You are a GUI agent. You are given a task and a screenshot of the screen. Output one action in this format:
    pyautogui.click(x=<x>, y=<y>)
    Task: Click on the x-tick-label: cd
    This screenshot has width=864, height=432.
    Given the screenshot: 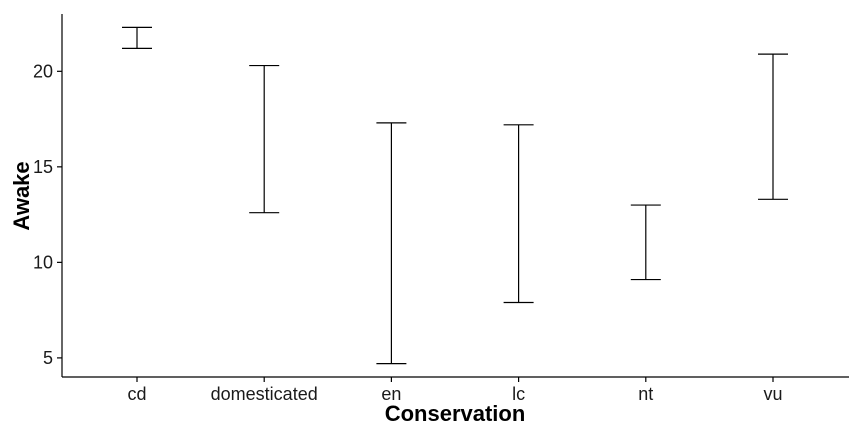 What is the action you would take?
    pyautogui.click(x=136, y=394)
    